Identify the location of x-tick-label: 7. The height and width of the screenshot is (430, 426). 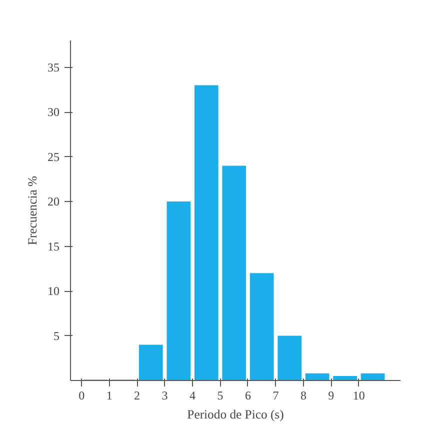
(275, 395).